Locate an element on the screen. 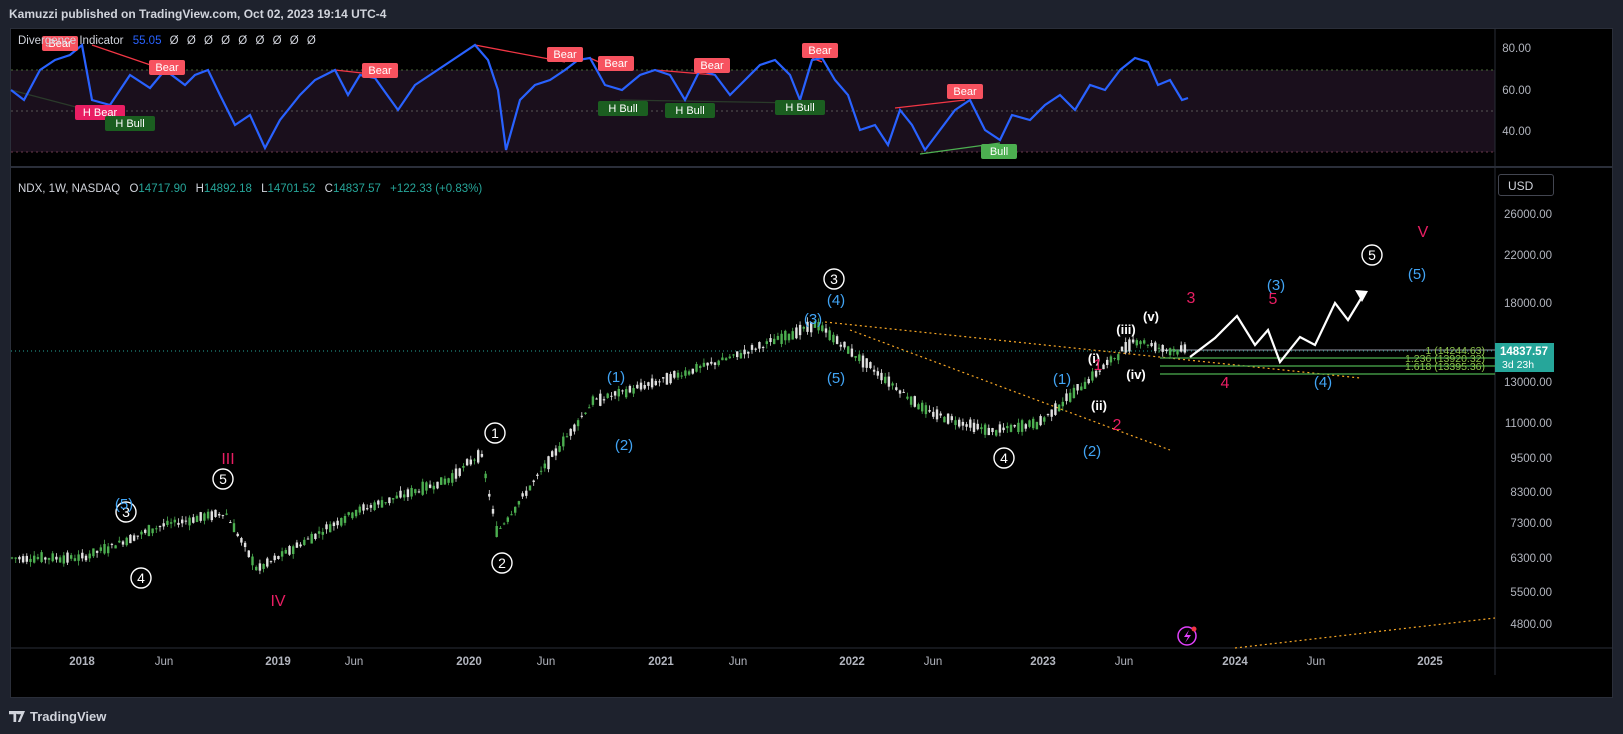 The height and width of the screenshot is (734, 1623). wave-label-roman: (ii) is located at coordinates (1099, 405).